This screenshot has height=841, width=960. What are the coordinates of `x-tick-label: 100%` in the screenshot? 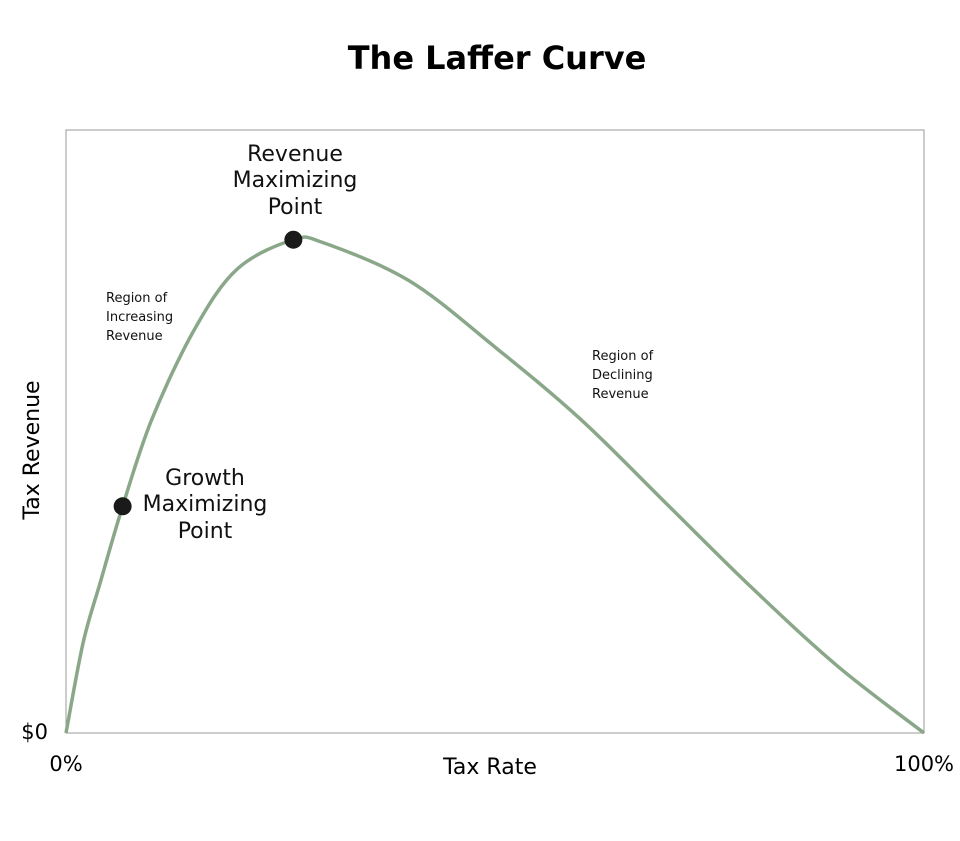 It's located at (924, 764).